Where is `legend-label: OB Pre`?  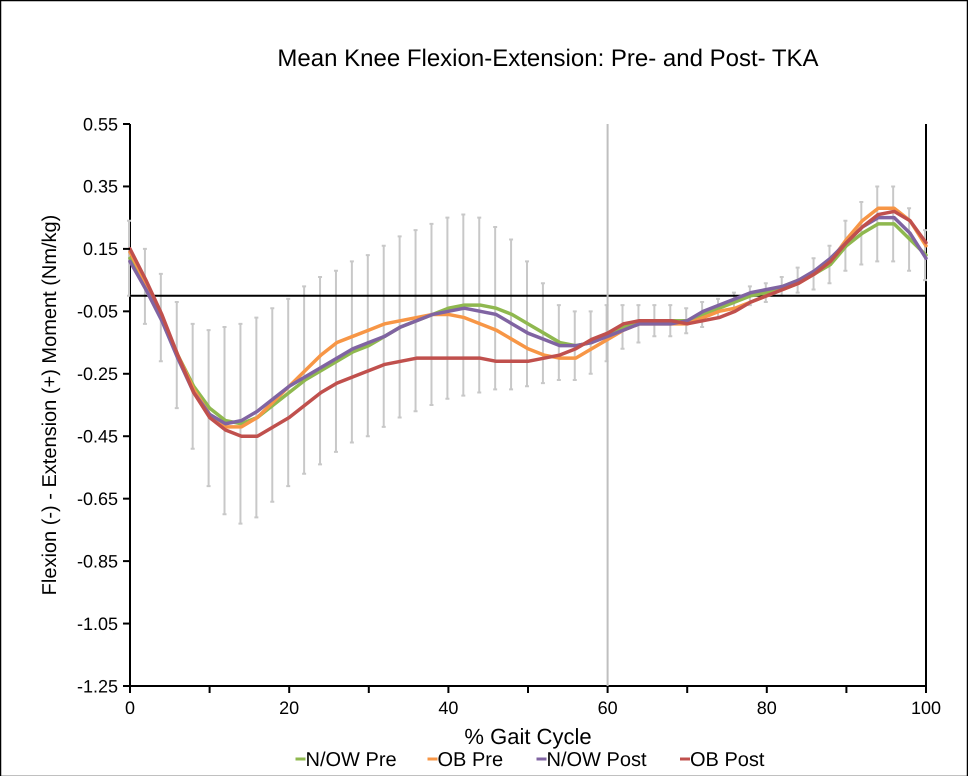
legend-label: OB Pre is located at coordinates (471, 760).